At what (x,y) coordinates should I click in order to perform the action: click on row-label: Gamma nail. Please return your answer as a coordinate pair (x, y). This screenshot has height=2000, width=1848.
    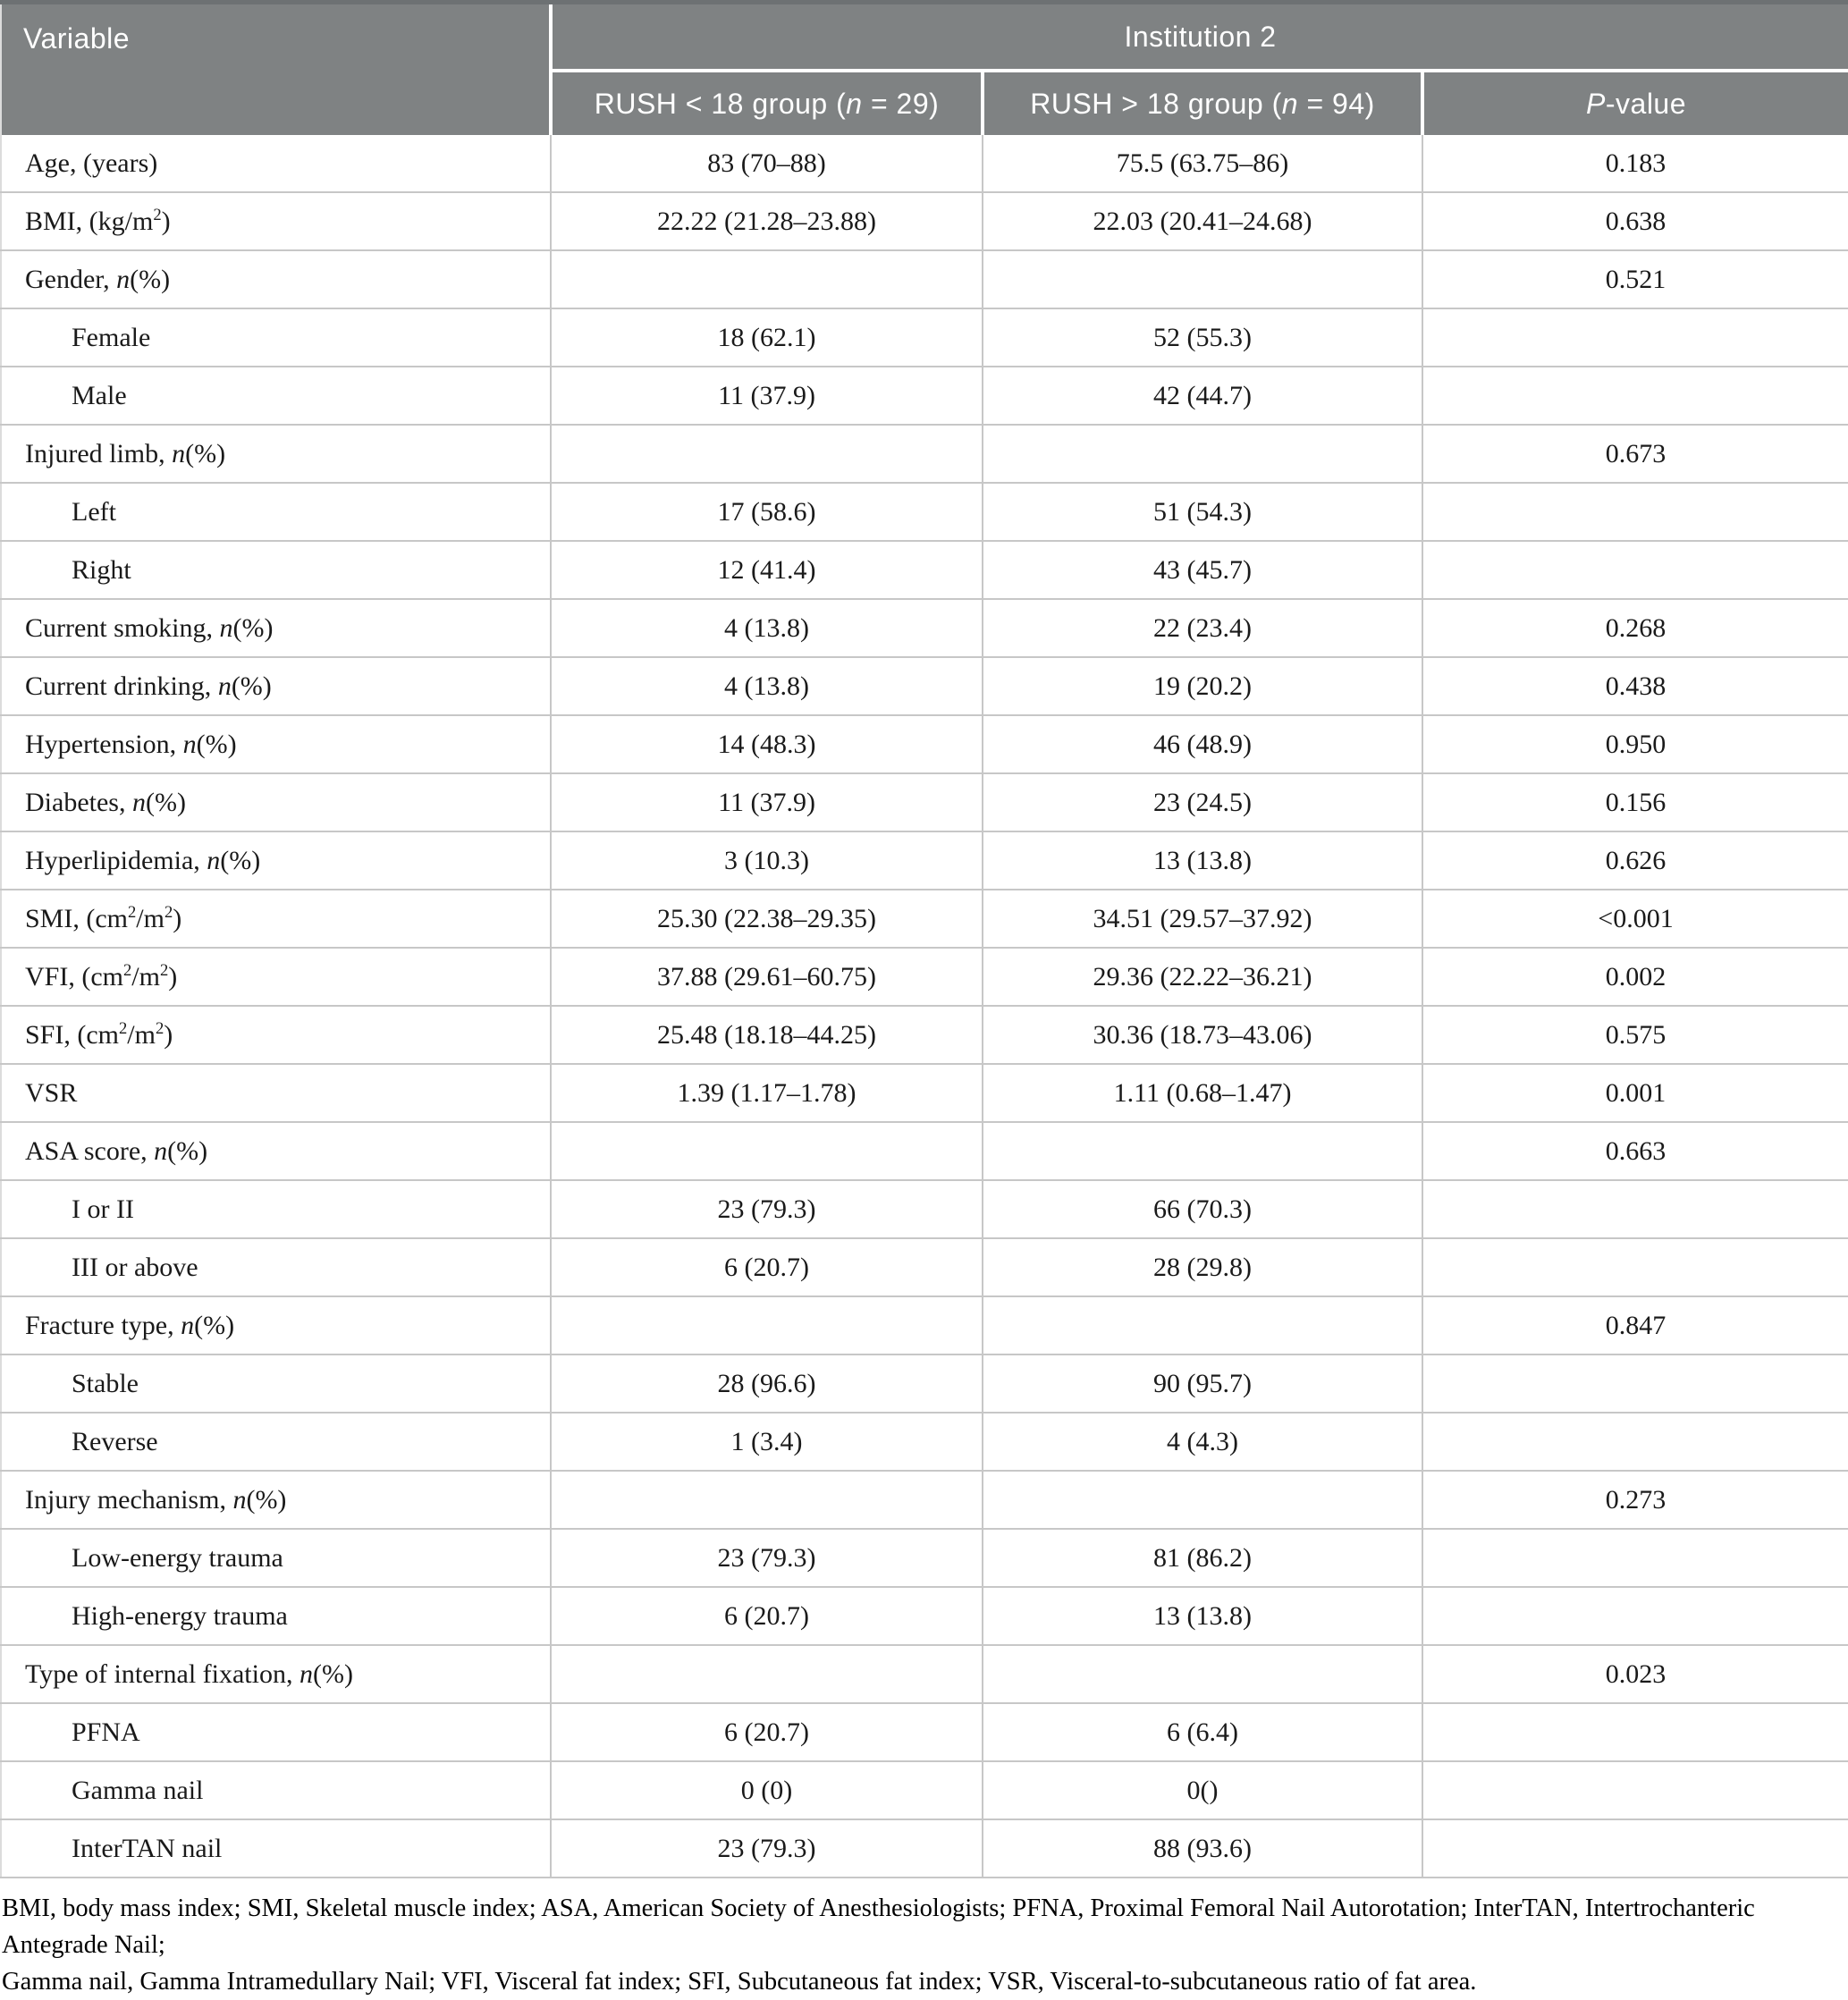
    Looking at the image, I should click on (276, 1789).